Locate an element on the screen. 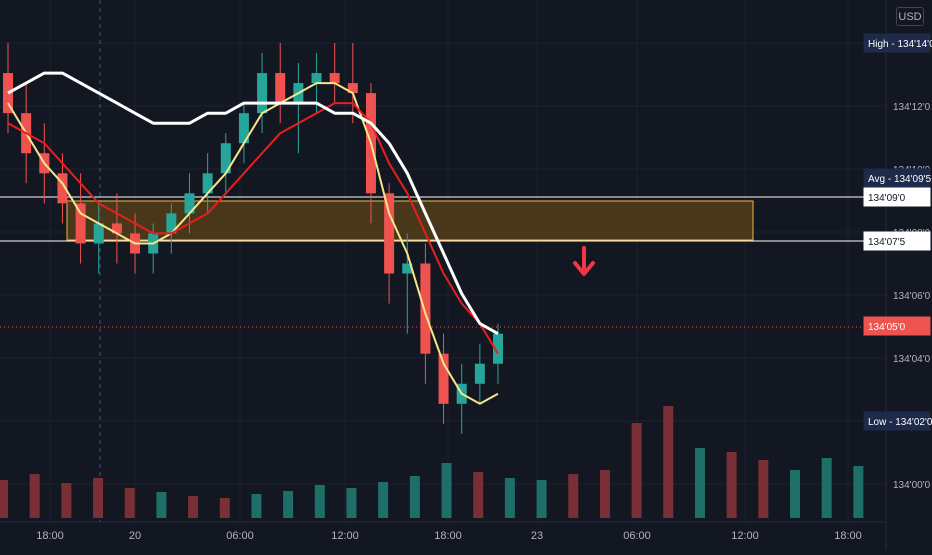 The image size is (932, 555). line-lower-badge: 134'07'5 is located at coordinates (897, 241).